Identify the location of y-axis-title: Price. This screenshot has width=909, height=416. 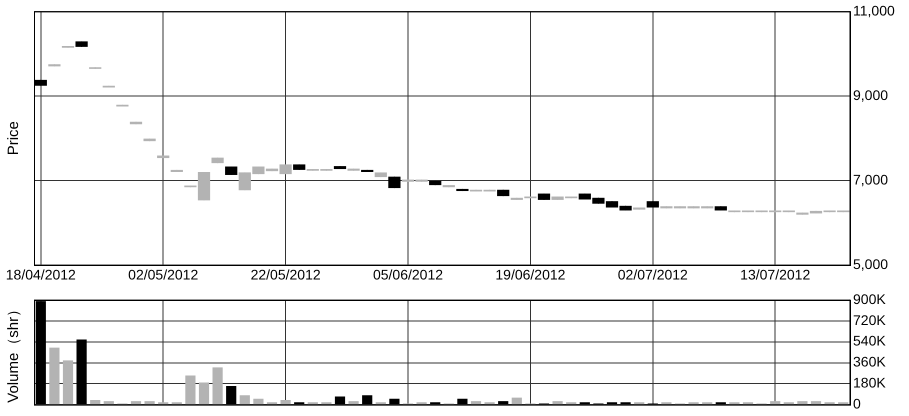
(13, 138).